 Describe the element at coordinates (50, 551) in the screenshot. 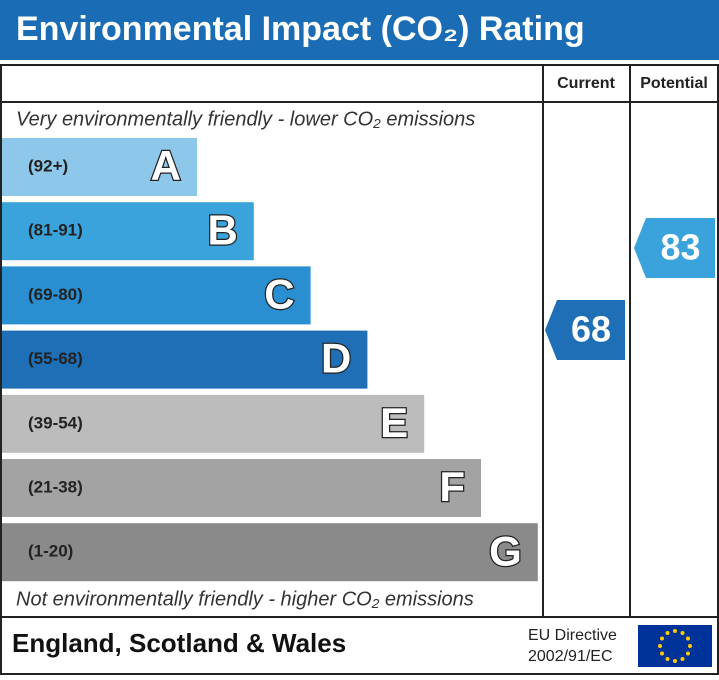

I see `band-range: (1-20)` at that location.